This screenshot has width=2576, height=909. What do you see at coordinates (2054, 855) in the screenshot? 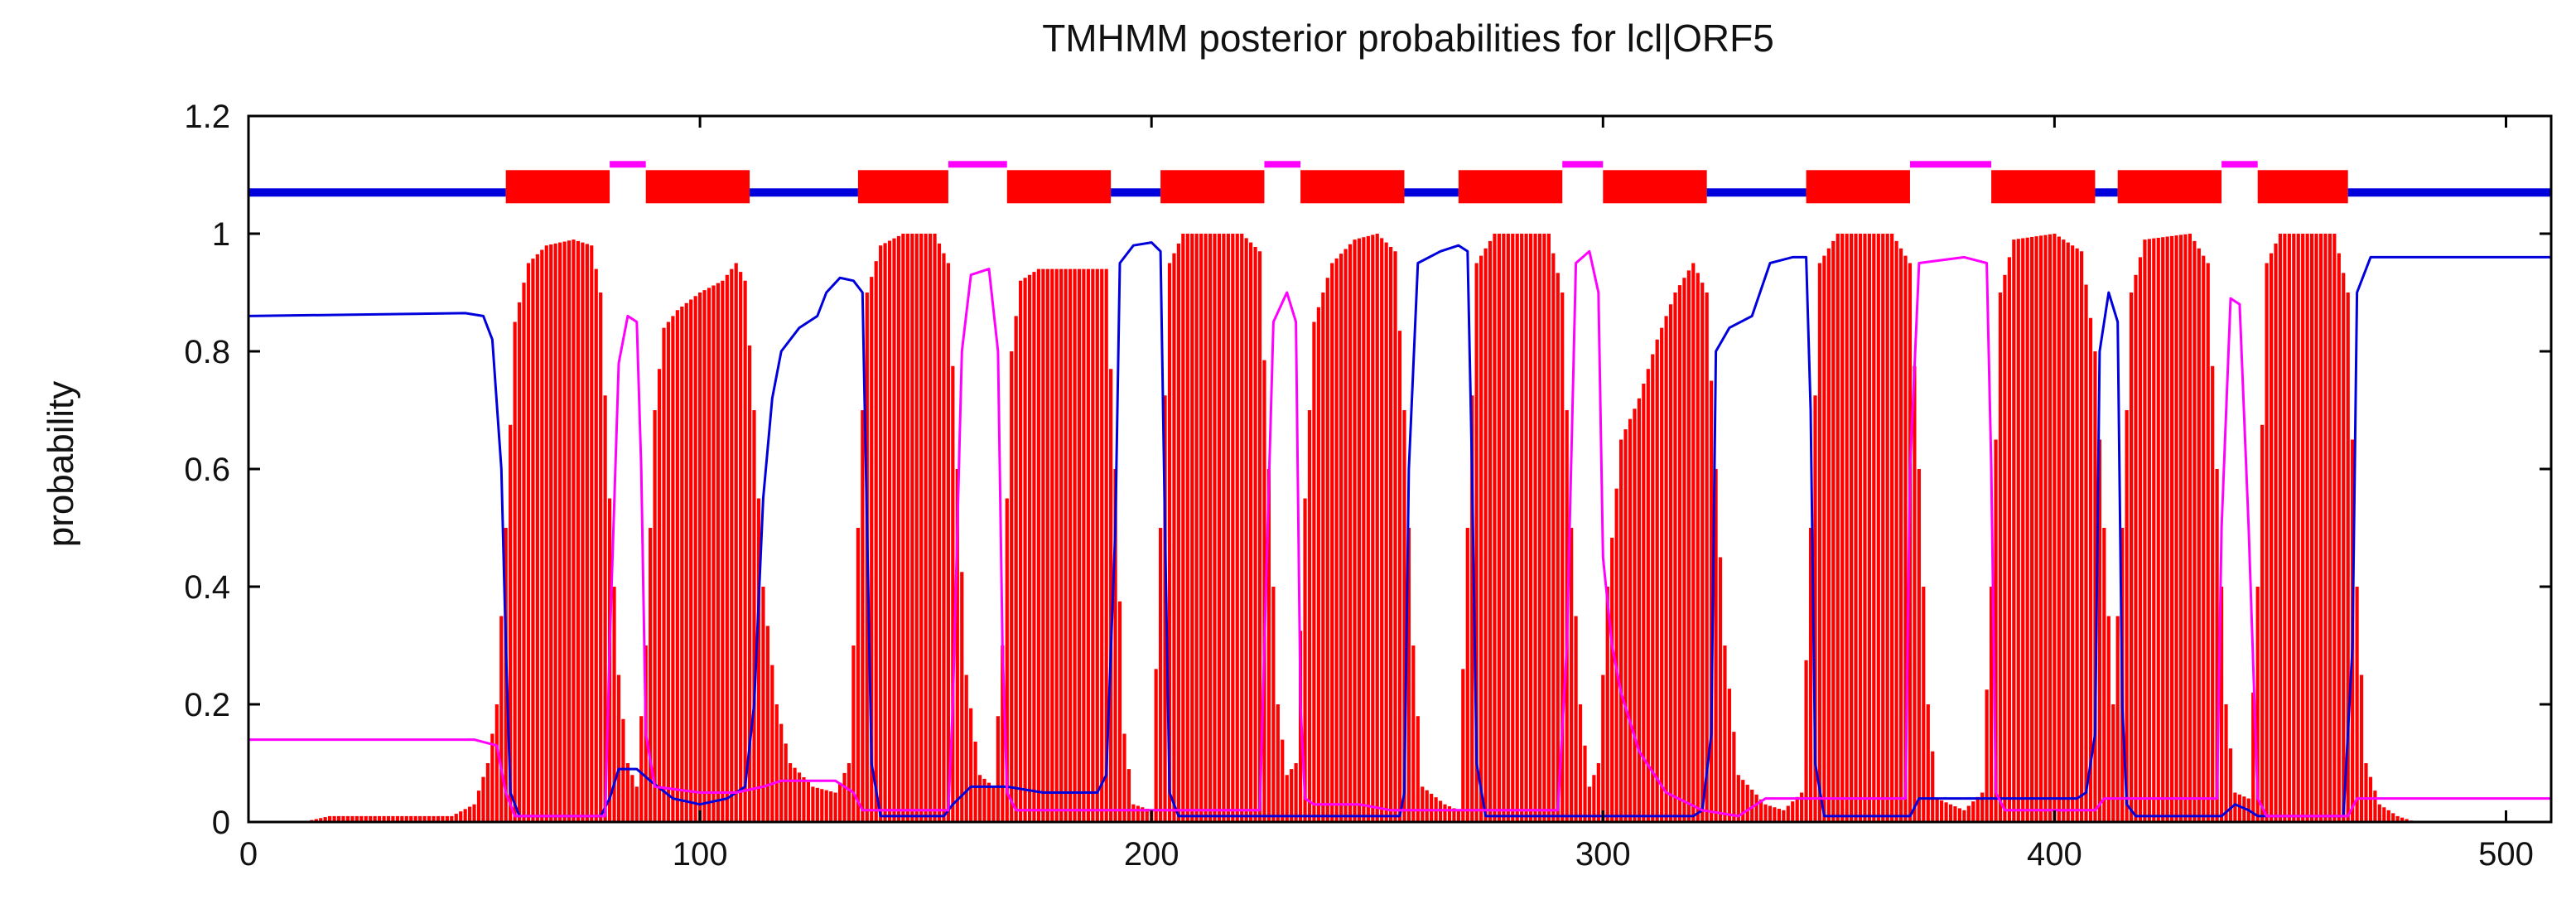
I see `x-tick-label: 400` at bounding box center [2054, 855].